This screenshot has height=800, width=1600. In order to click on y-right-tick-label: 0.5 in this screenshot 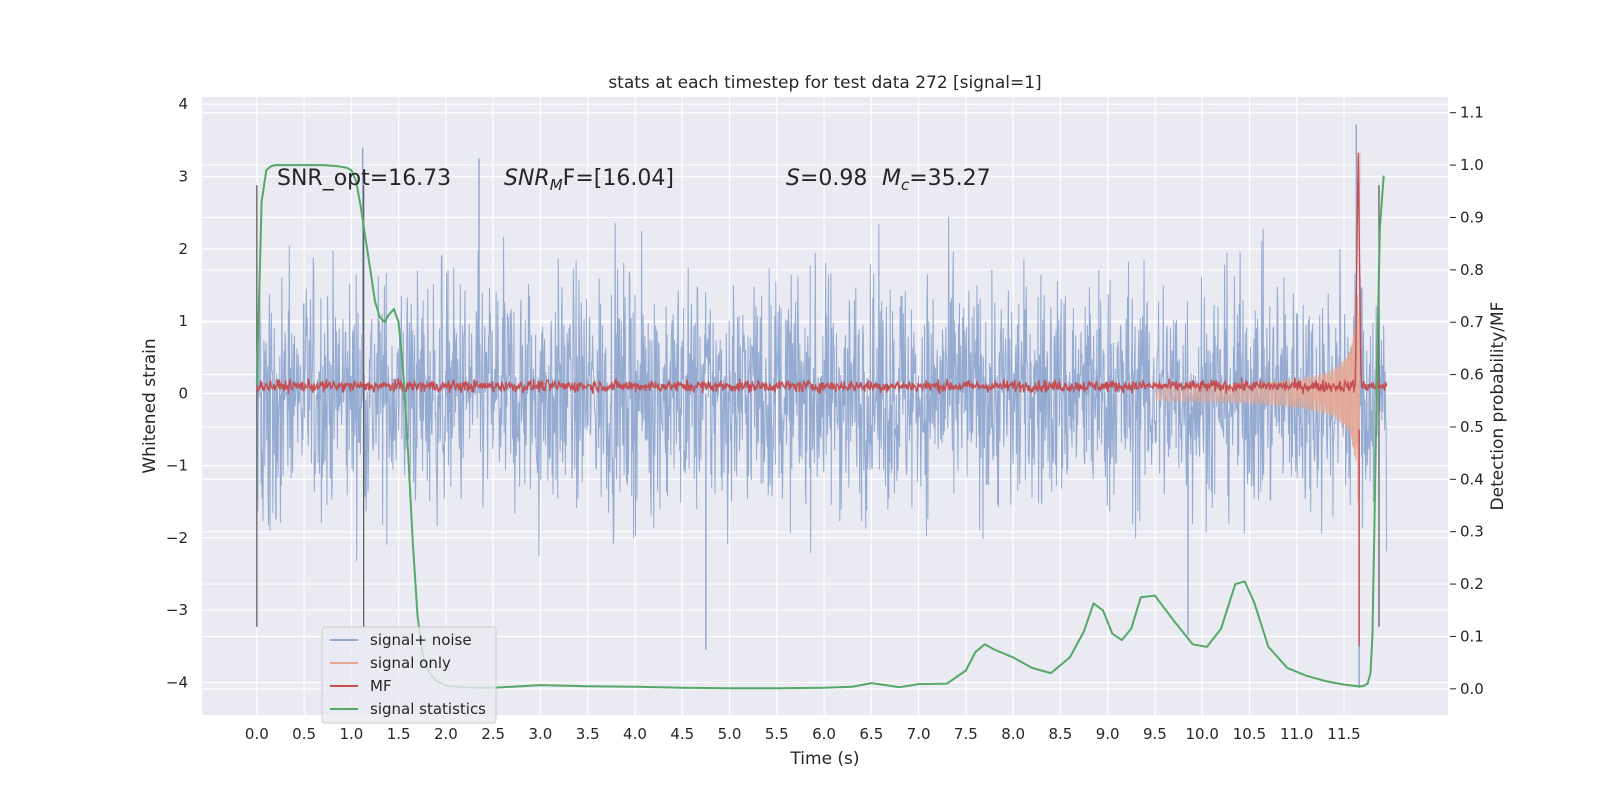, I will do `click(1472, 427)`.